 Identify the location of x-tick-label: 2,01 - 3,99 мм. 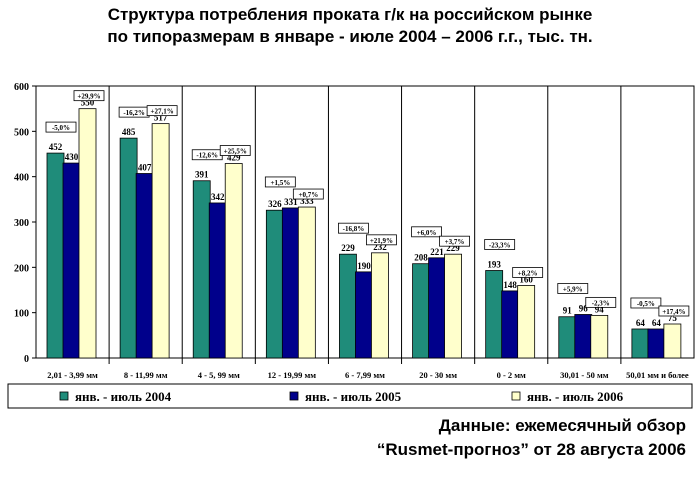
(72, 375).